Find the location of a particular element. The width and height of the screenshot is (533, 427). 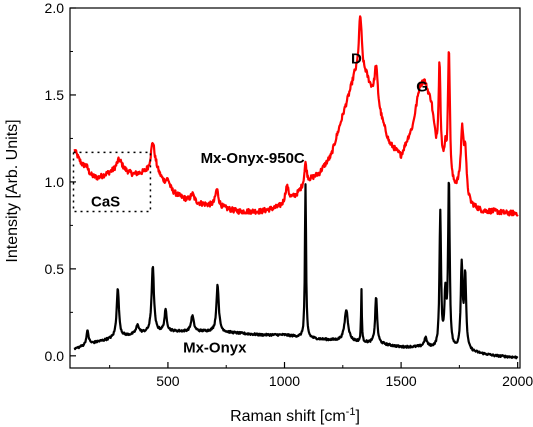

annotation-d: D is located at coordinates (356, 59).